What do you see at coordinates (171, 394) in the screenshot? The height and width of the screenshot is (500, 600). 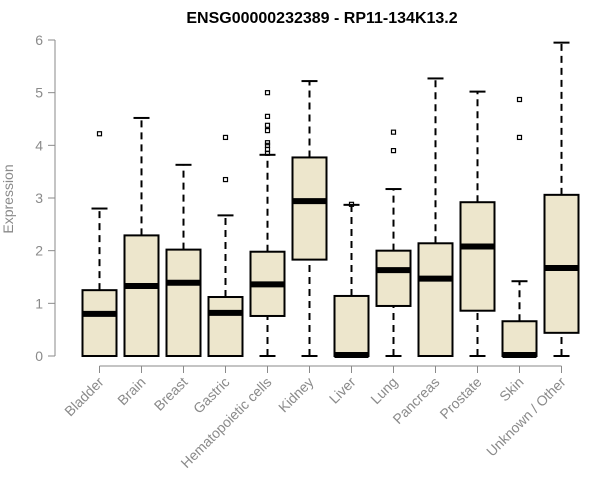 I see `x-tick-label: Breast` at bounding box center [171, 394].